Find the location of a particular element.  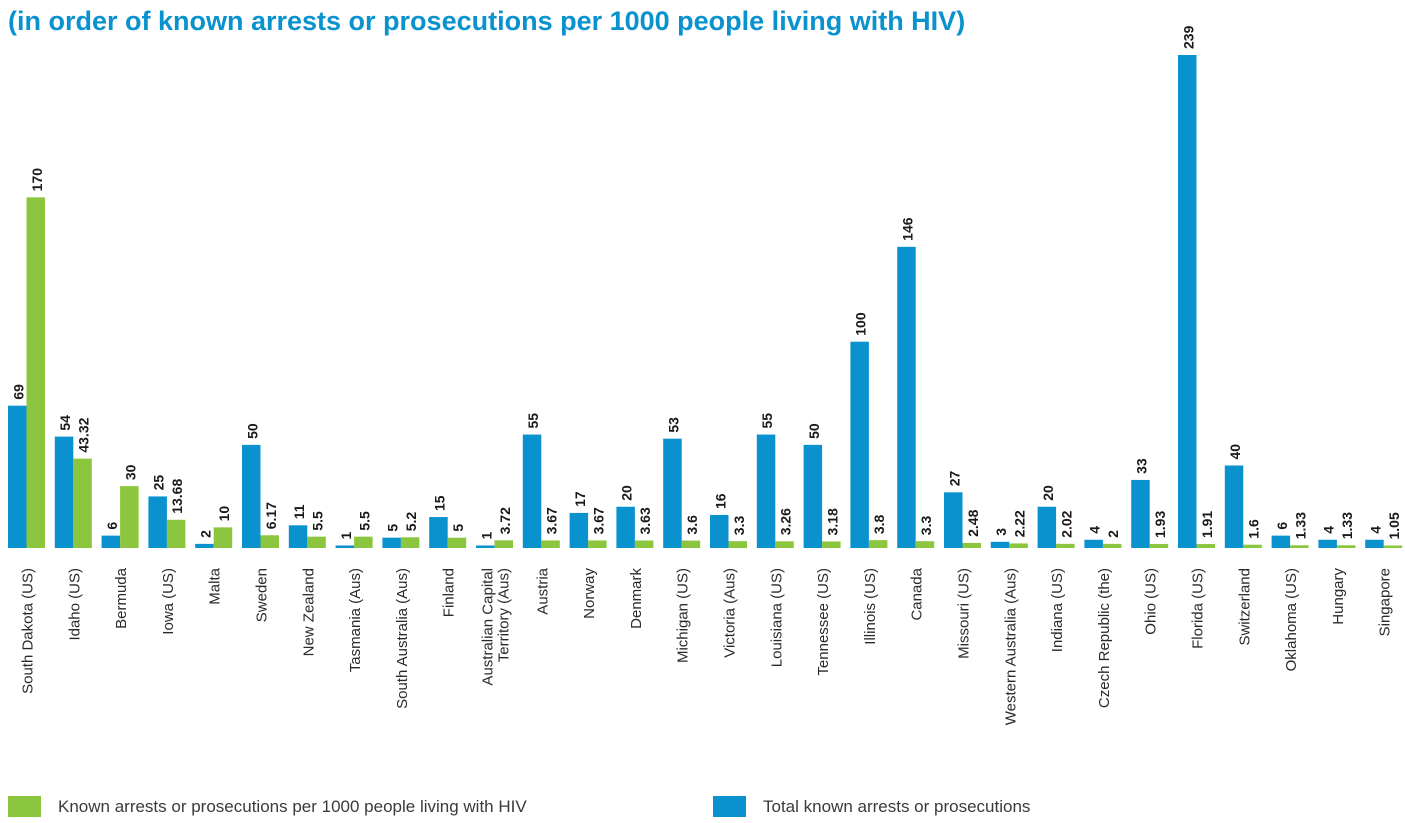

category-label: Victoria (Aus) is located at coordinates (730, 613).